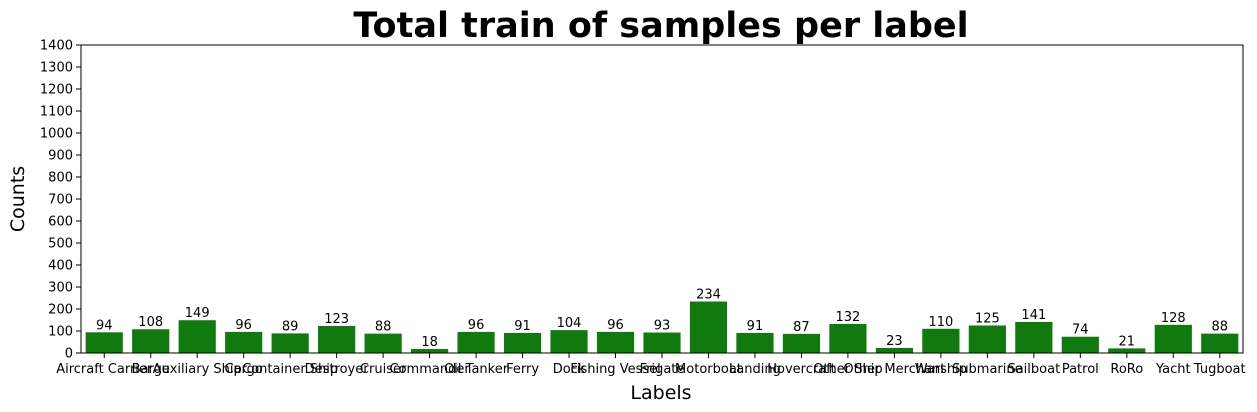 The image size is (1257, 412). What do you see at coordinates (383, 369) in the screenshot?
I see `x-tick-label: Cruiser` at bounding box center [383, 369].